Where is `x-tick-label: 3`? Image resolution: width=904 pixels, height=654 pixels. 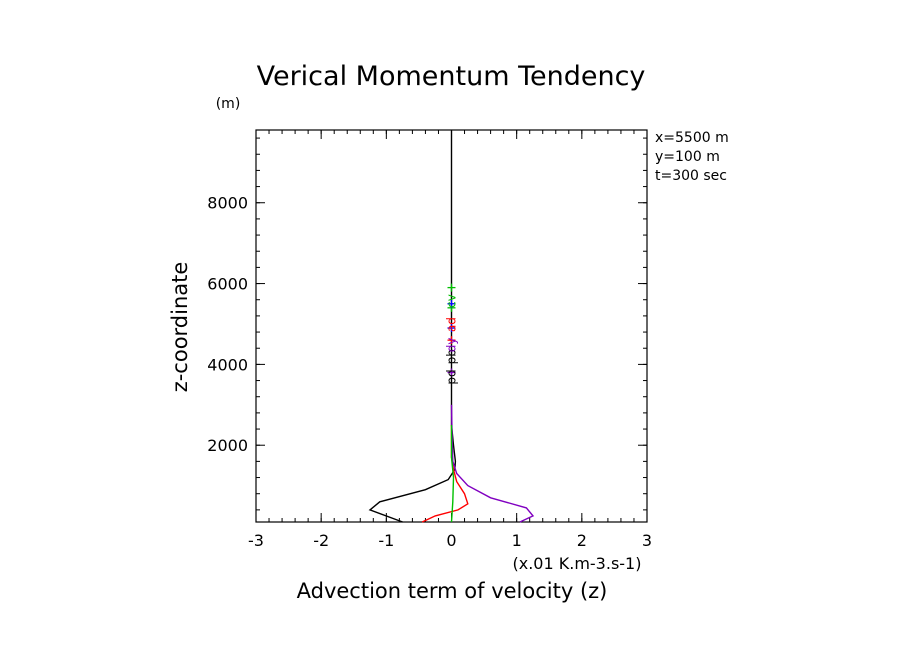 x-tick-label: 3 is located at coordinates (647, 540).